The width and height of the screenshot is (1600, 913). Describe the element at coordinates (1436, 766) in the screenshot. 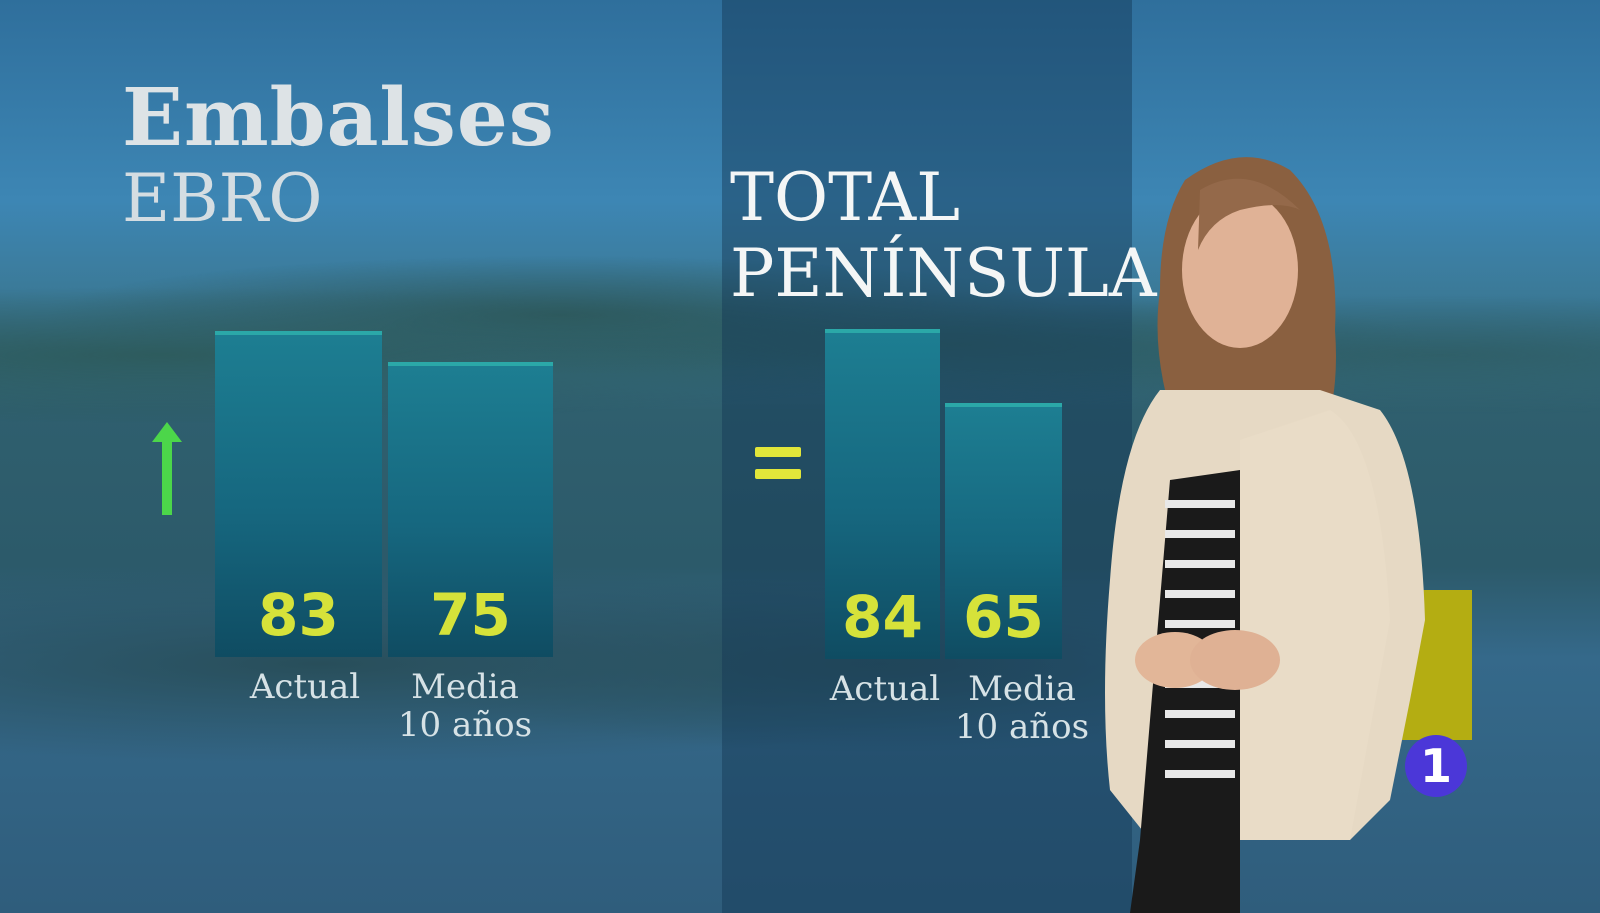

I see `tve-1-logo: 1` at that location.